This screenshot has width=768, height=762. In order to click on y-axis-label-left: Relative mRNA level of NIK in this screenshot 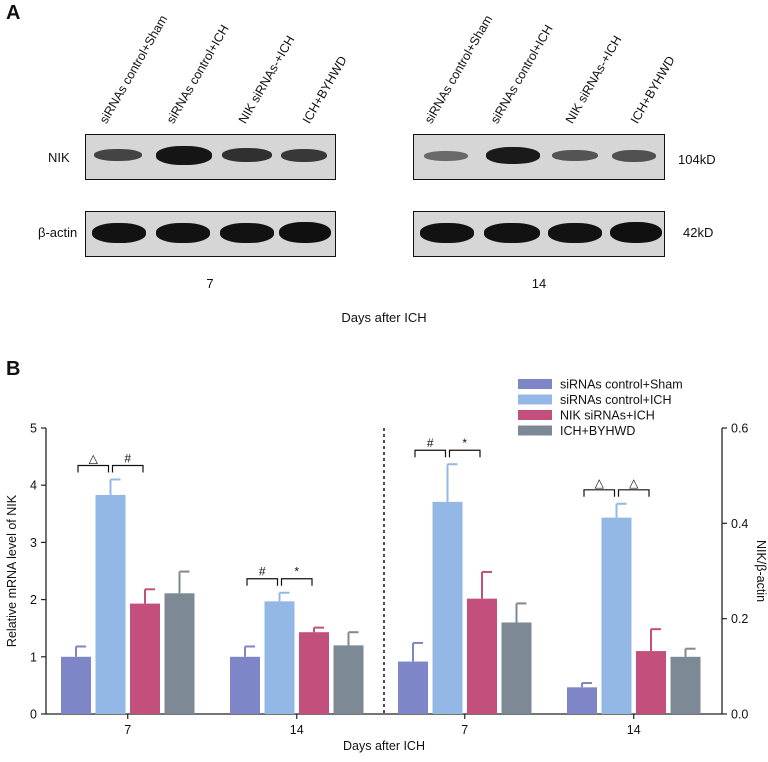, I will do `click(12, 570)`.